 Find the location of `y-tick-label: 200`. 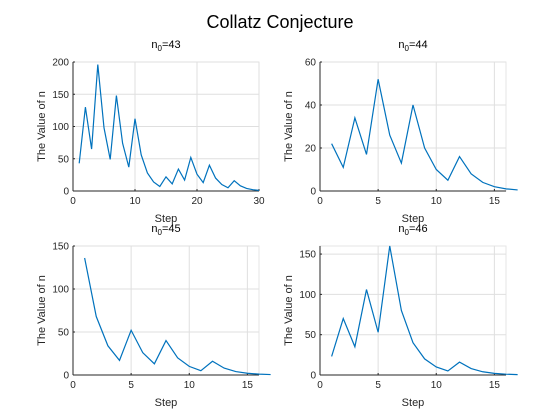

y-tick-label: 200 is located at coordinates (60, 63).